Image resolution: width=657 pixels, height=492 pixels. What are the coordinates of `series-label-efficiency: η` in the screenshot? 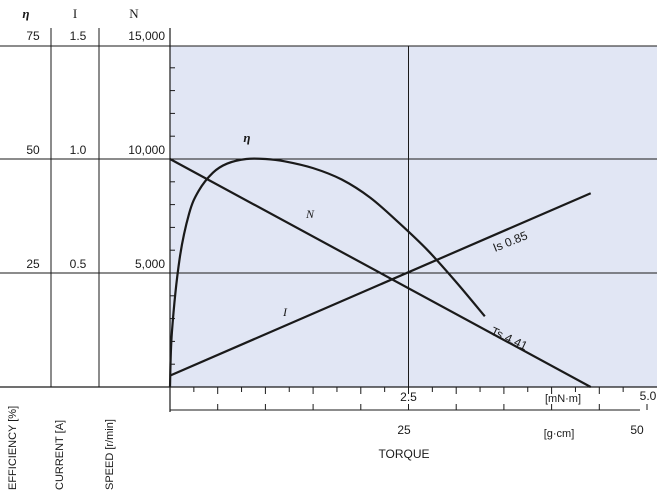 It's located at (246, 137).